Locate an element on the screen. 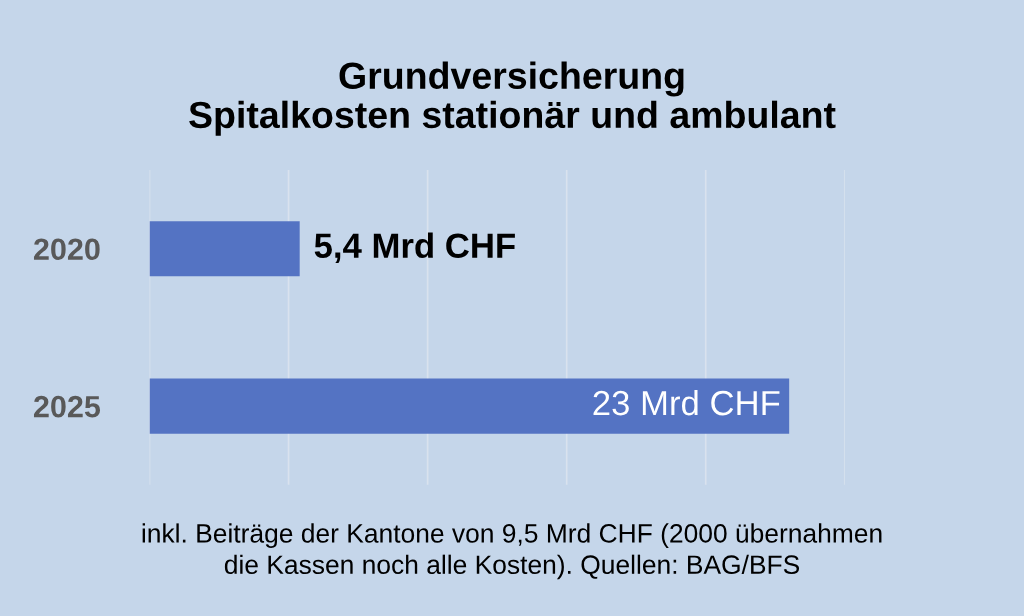  y-tick-label: 2020 is located at coordinates (66, 249).